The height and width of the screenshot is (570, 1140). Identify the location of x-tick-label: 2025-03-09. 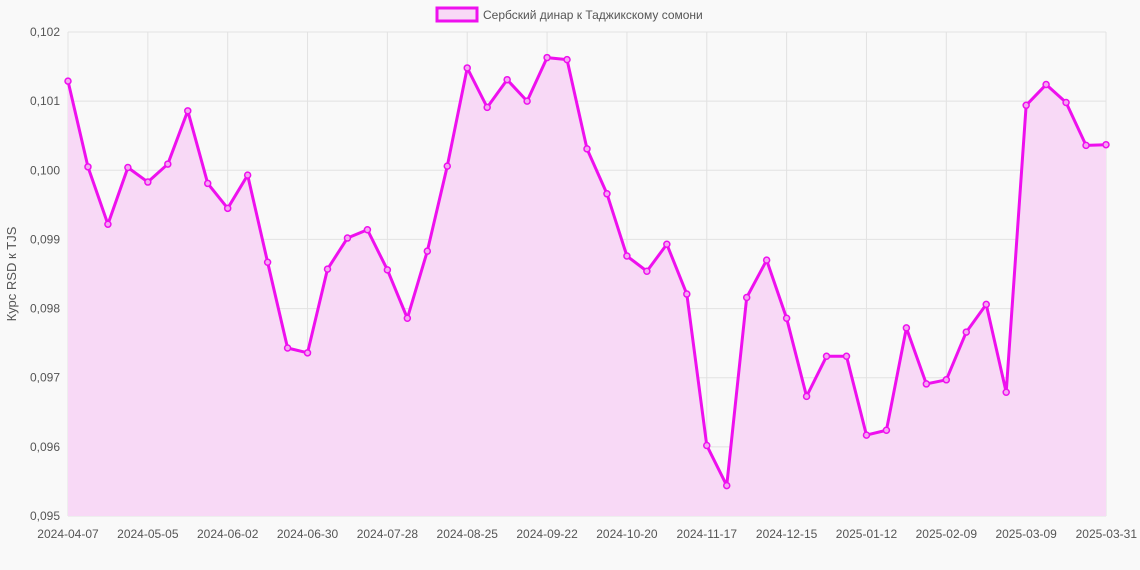
(1026, 534).